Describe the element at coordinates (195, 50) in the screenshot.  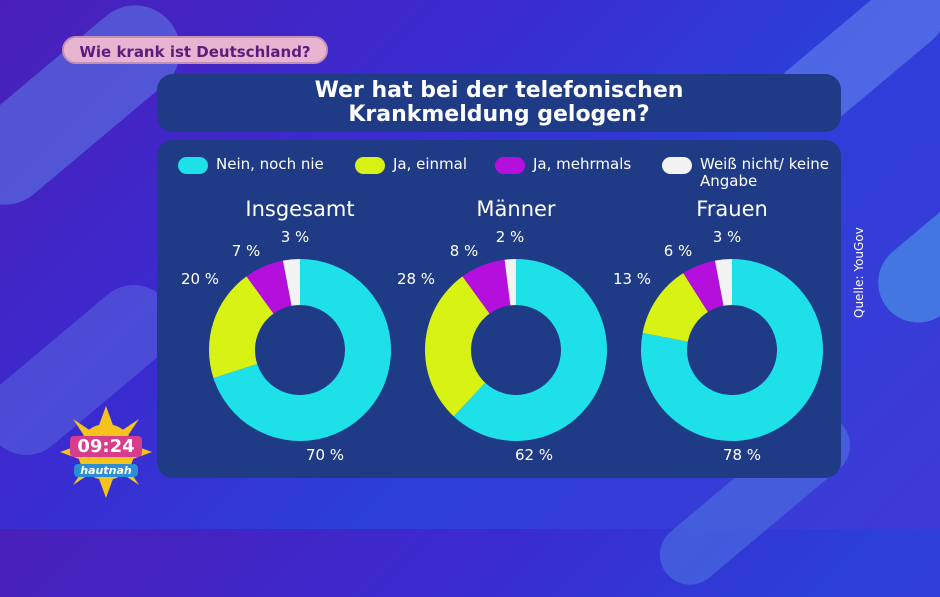
I see `topic-badge: Wie krank ist Deutschland?` at that location.